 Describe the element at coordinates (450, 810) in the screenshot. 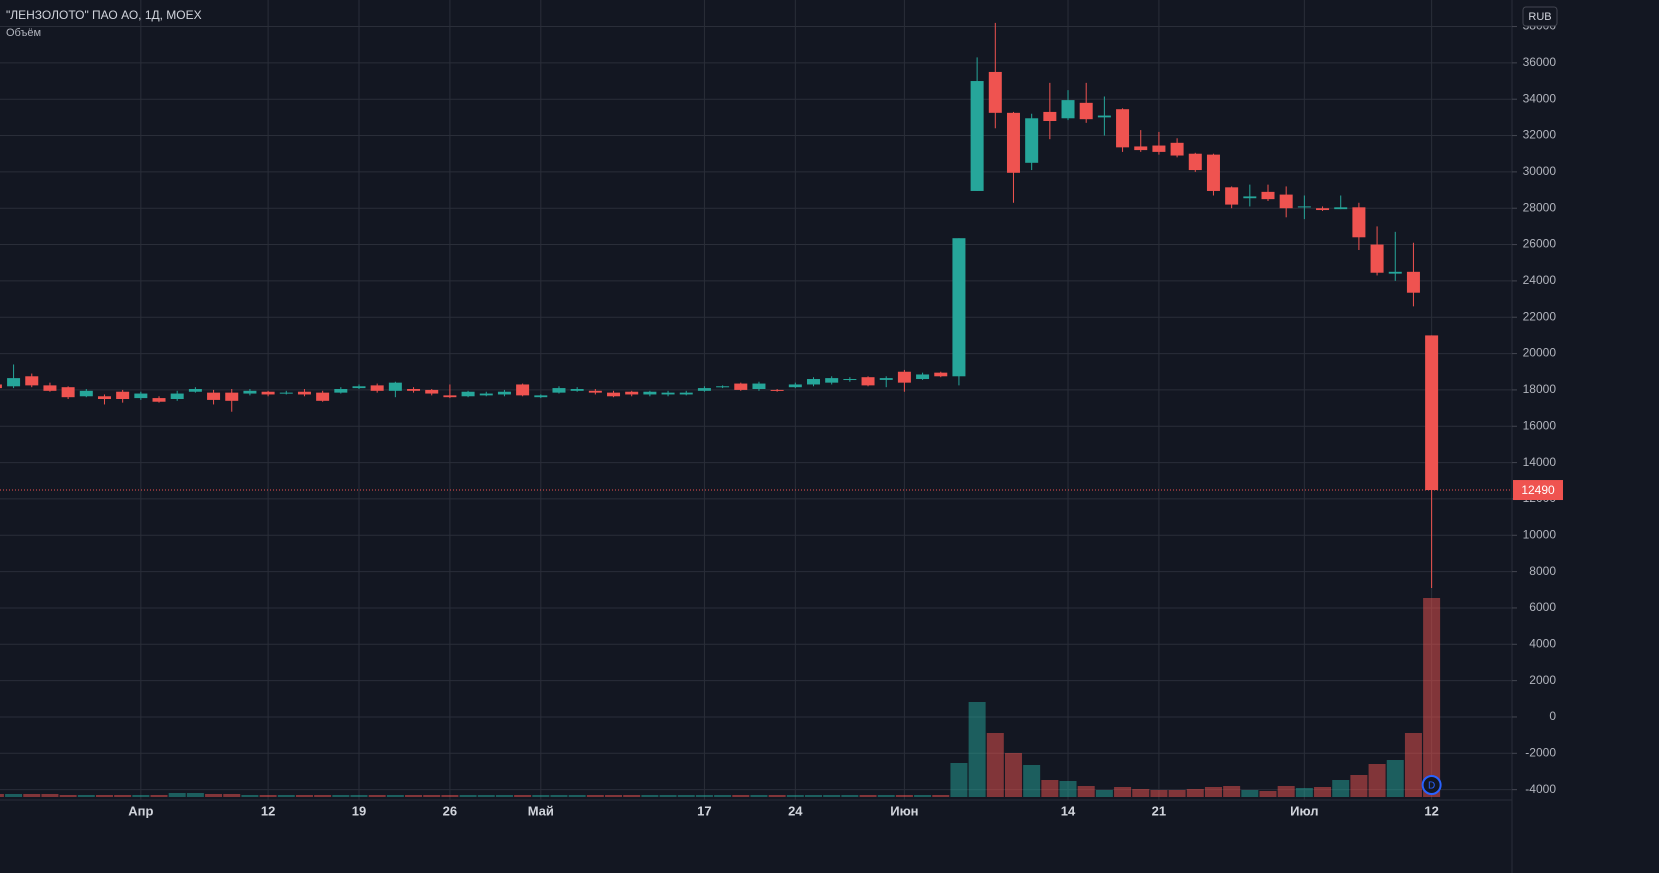

I see `x-tick-label: 26` at that location.